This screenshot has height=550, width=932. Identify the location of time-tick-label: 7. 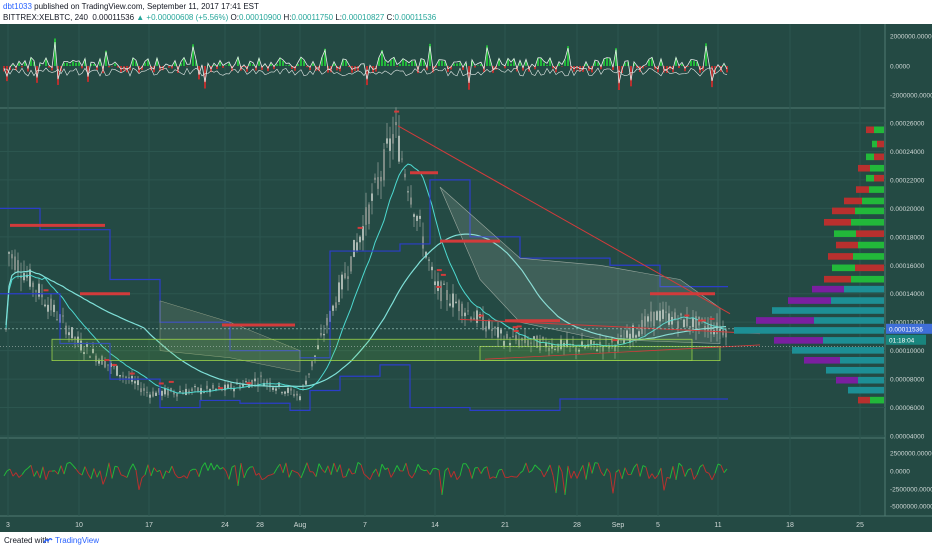
(365, 525).